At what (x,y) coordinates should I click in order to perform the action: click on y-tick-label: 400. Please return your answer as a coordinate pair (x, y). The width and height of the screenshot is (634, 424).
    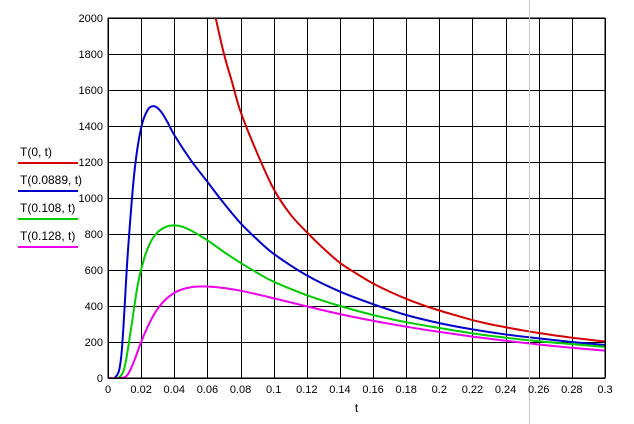
    Looking at the image, I should click on (94, 307).